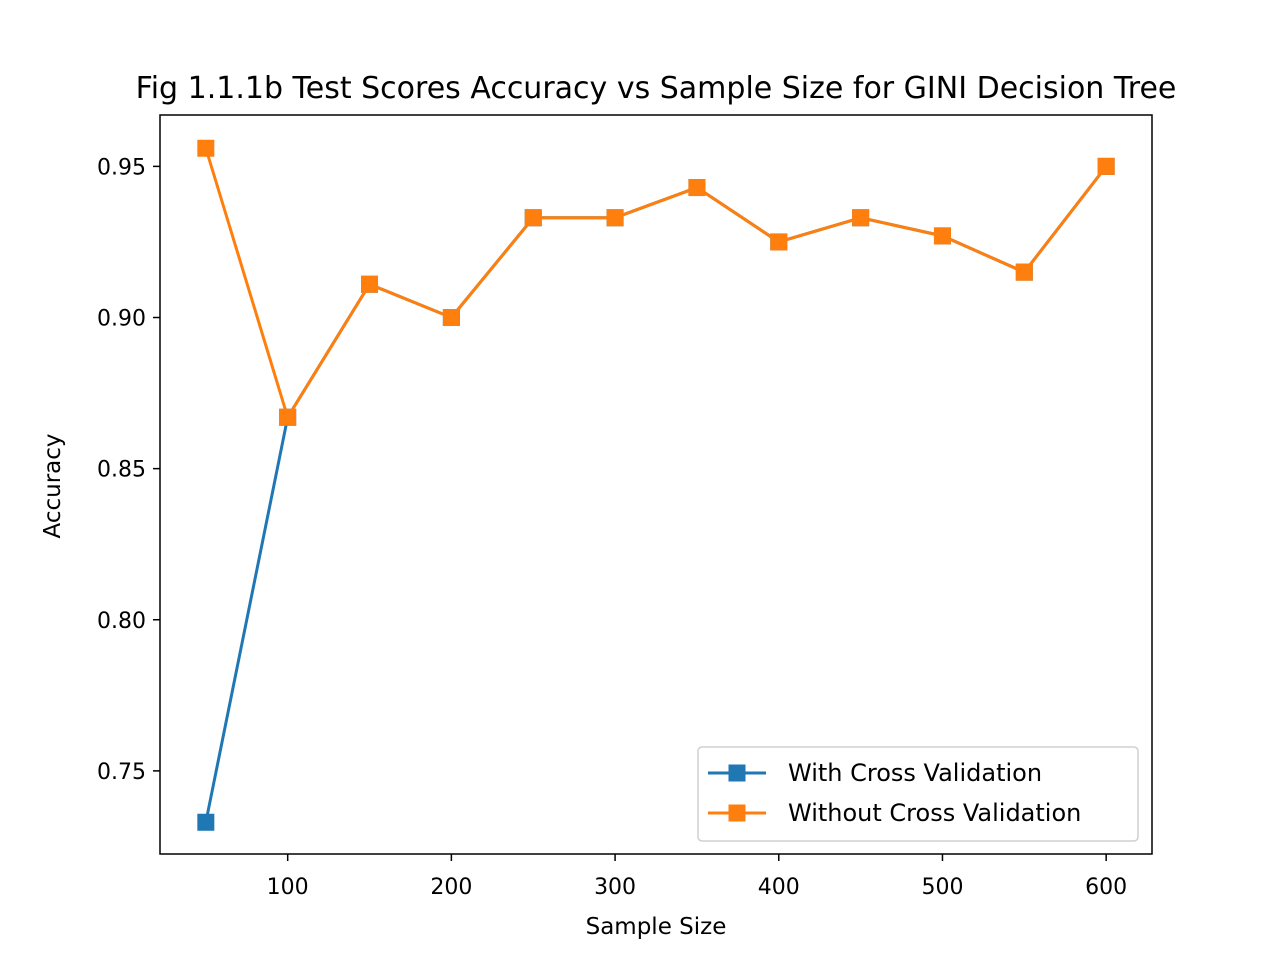 The height and width of the screenshot is (960, 1280). I want to click on legend-item: With Cross Validation, so click(875, 773).